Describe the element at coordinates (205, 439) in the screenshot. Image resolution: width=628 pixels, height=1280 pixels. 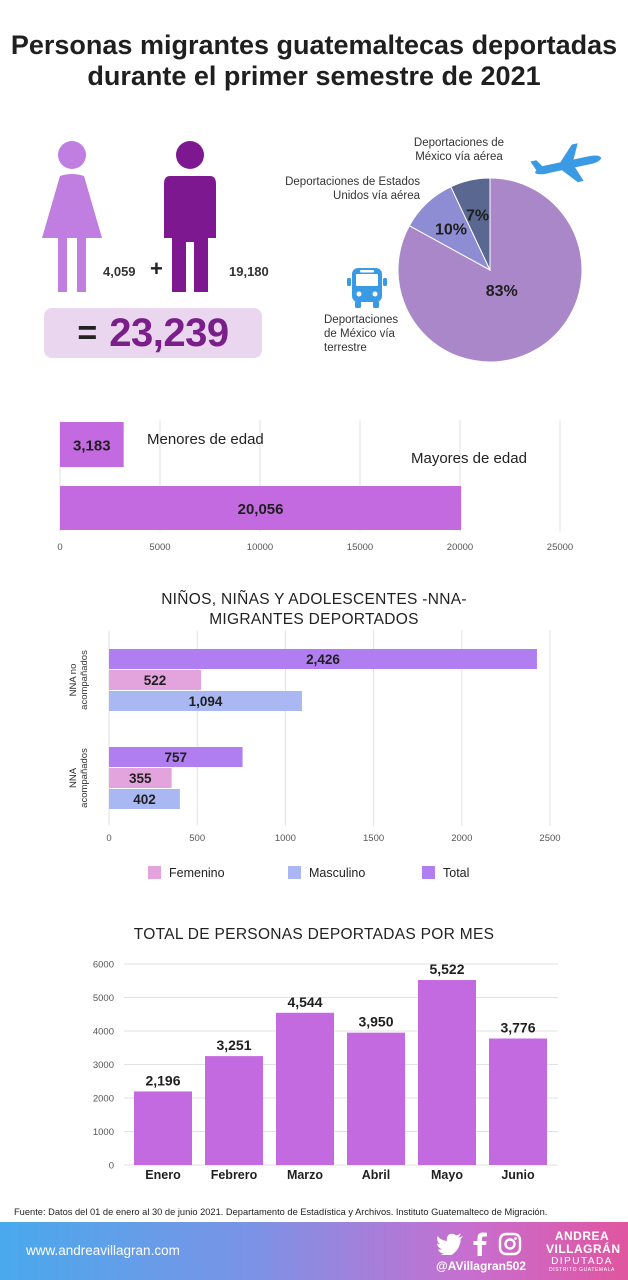
I see `age-category-minors: Menores de edad` at that location.